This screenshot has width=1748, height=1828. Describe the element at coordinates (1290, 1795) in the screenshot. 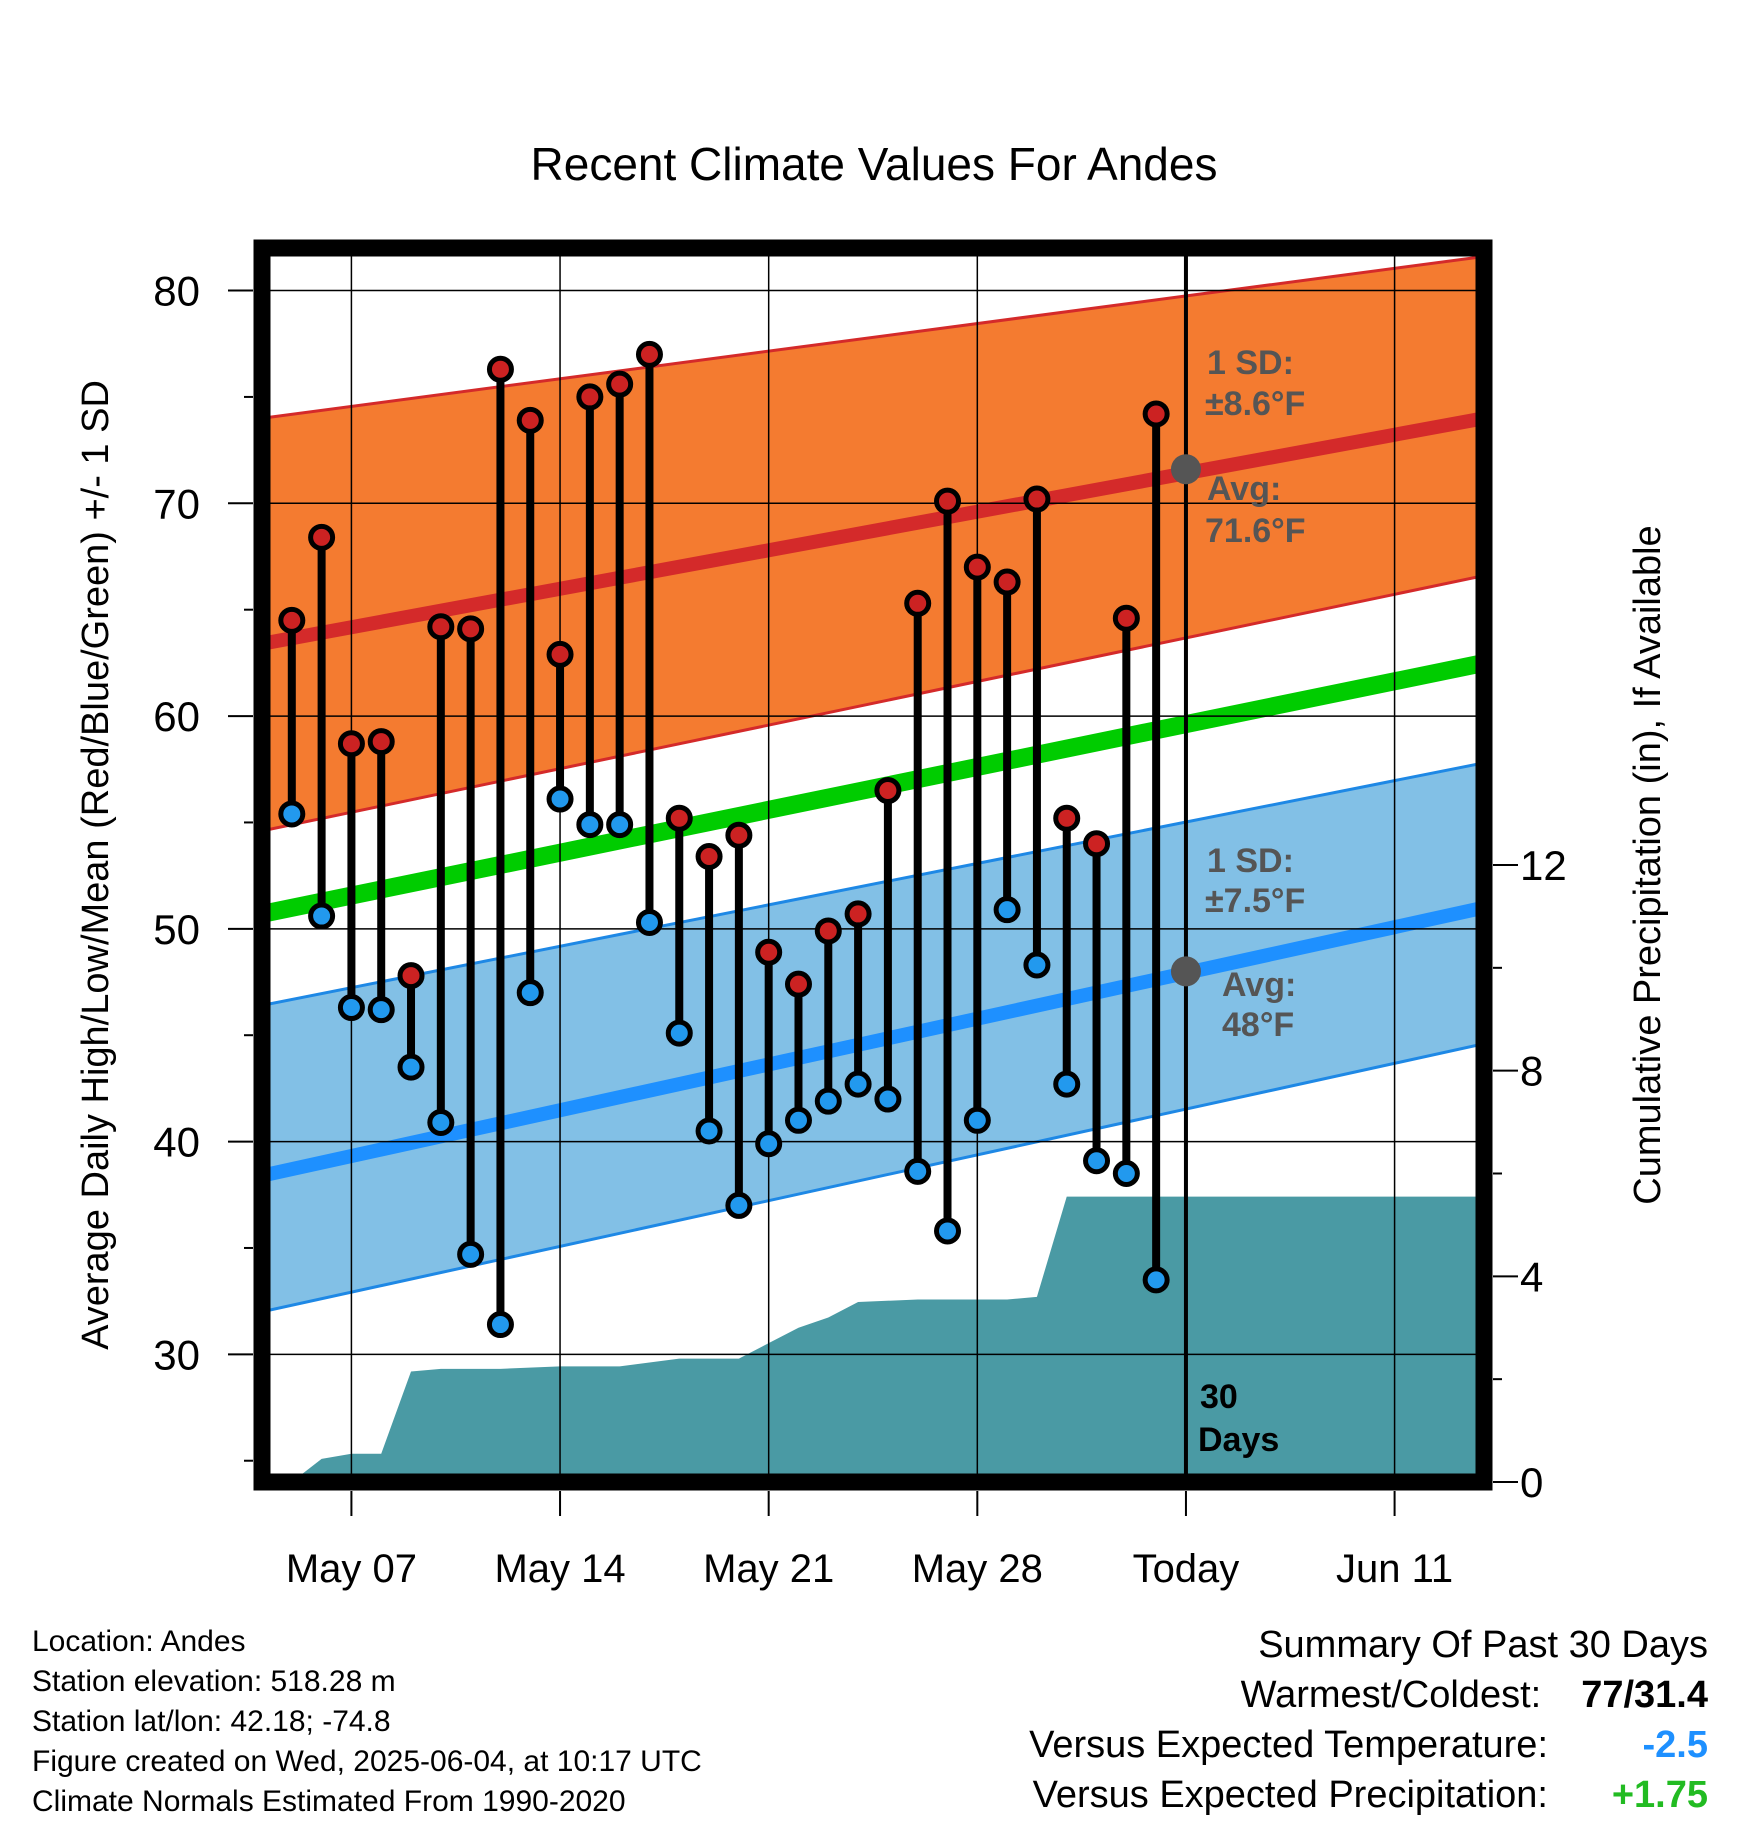

I see `precip-label: Versus Expected Precipitation:` at that location.